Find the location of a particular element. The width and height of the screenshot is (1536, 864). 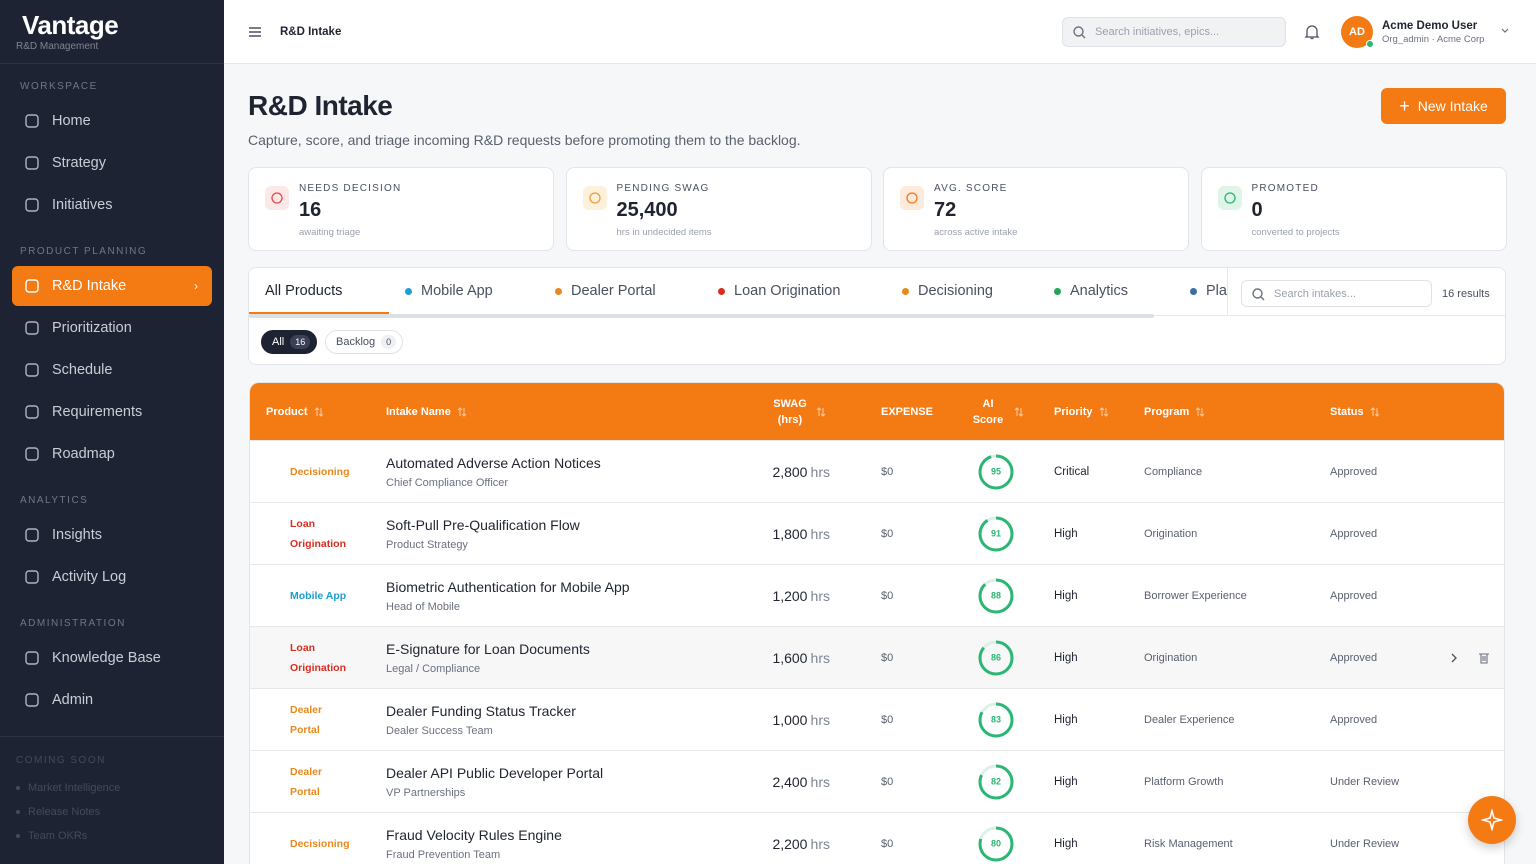

stat-label: PROMOTED is located at coordinates (1285, 188).